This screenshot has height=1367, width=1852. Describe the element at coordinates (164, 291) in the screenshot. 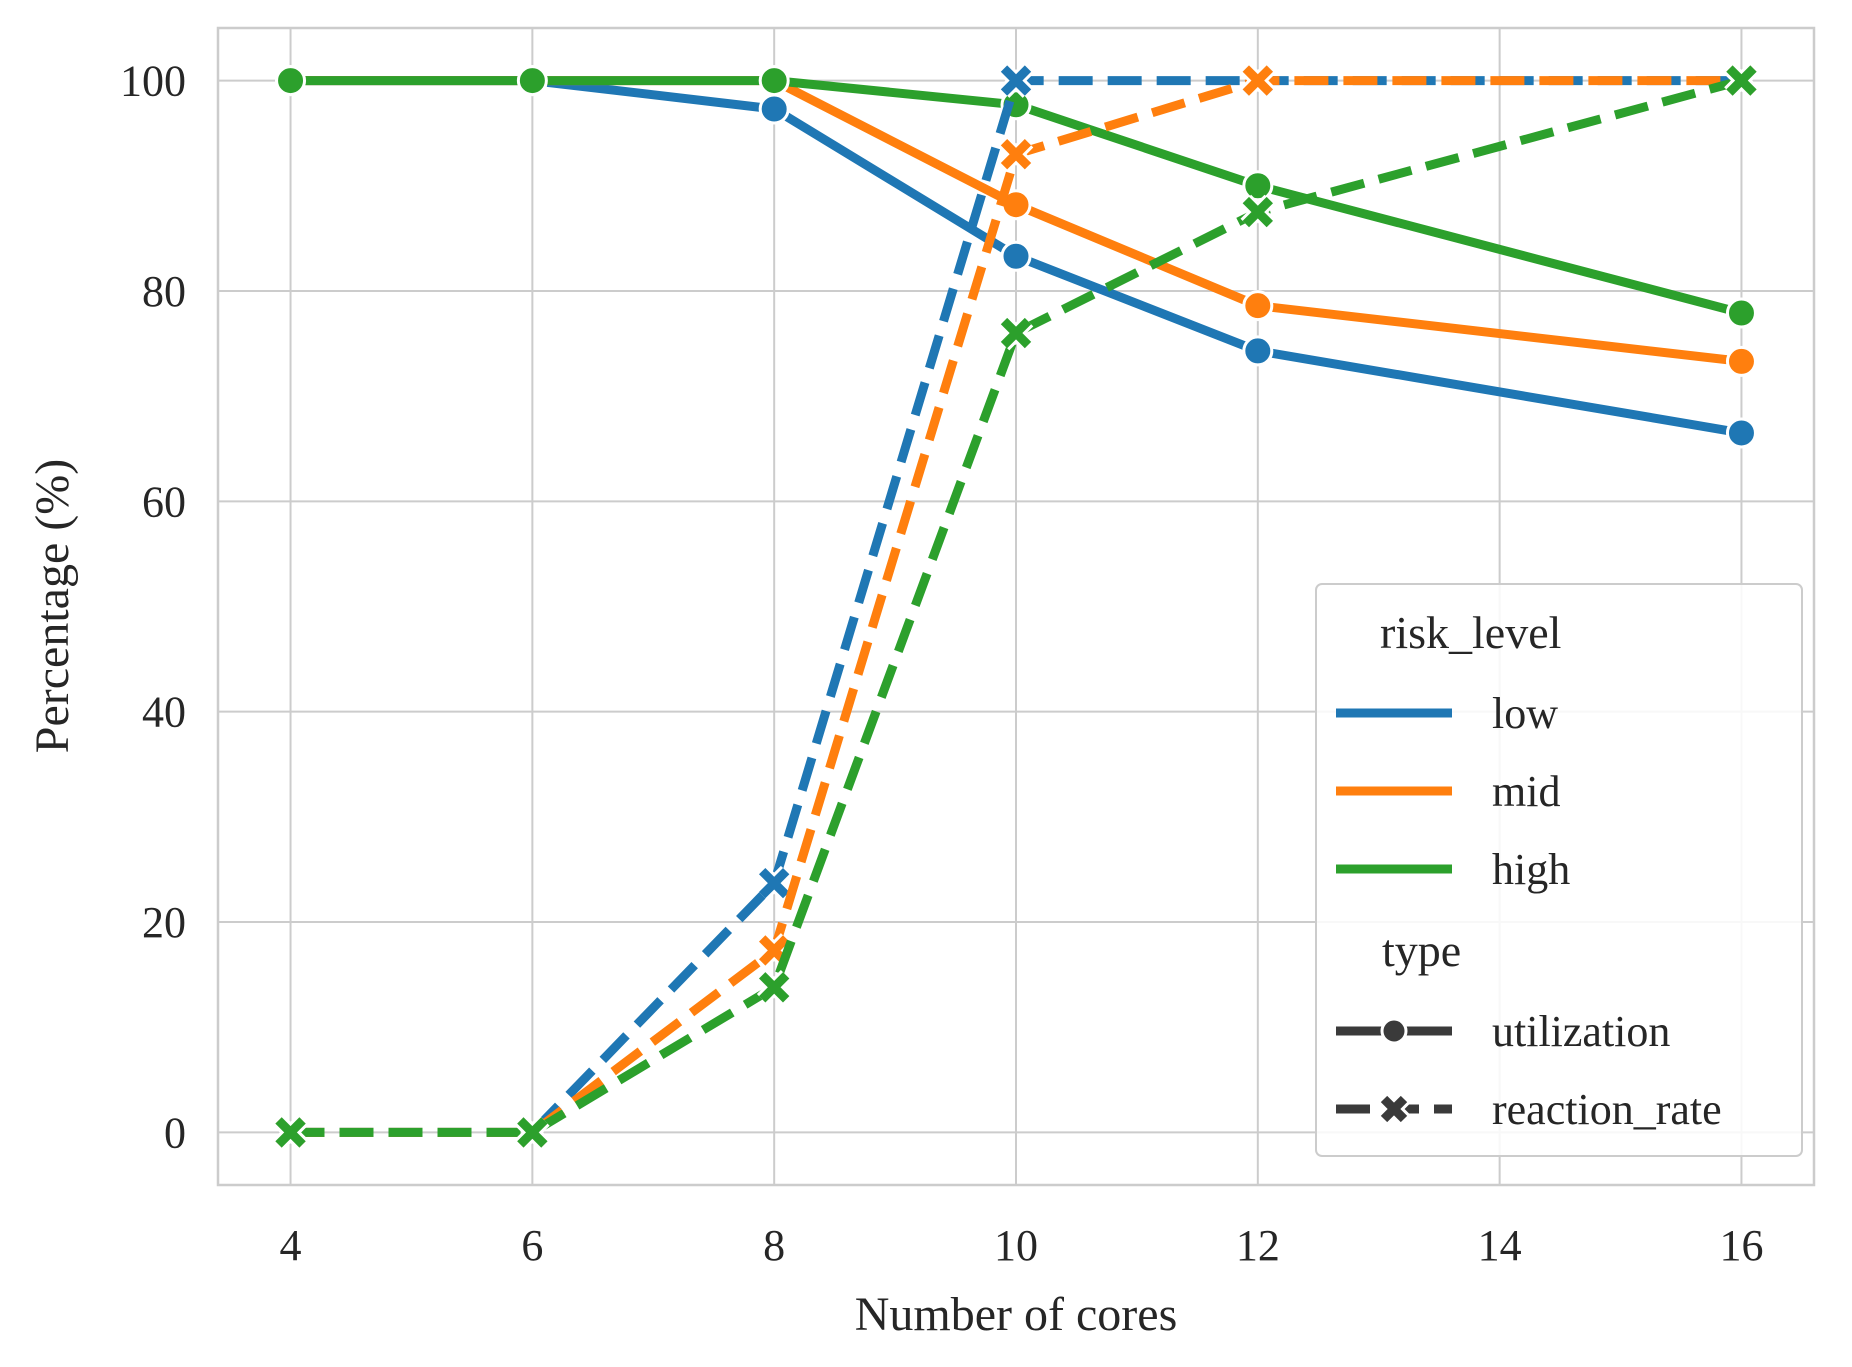

I see `y-tick-label: 80` at that location.